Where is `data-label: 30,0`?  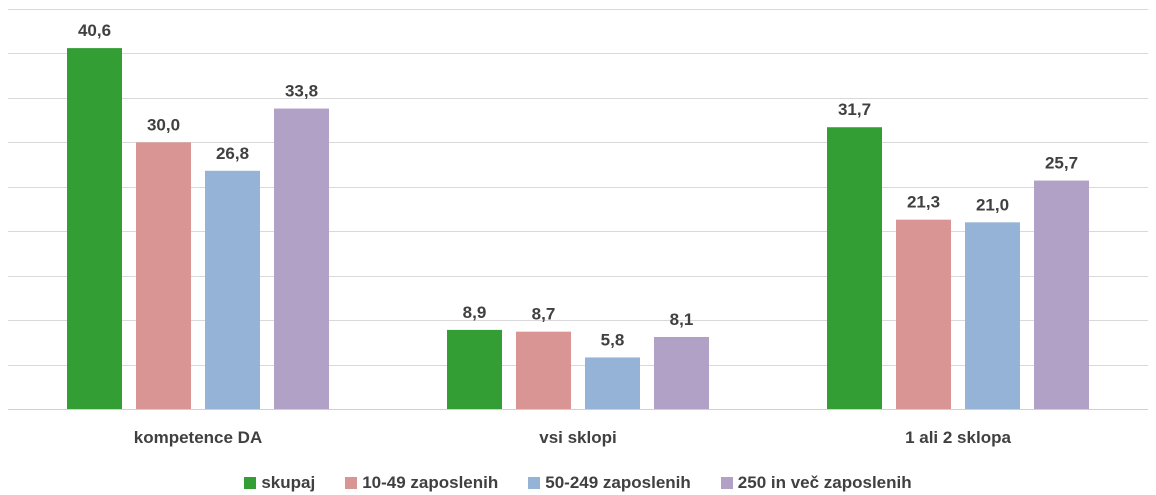 data-label: 30,0 is located at coordinates (163, 124).